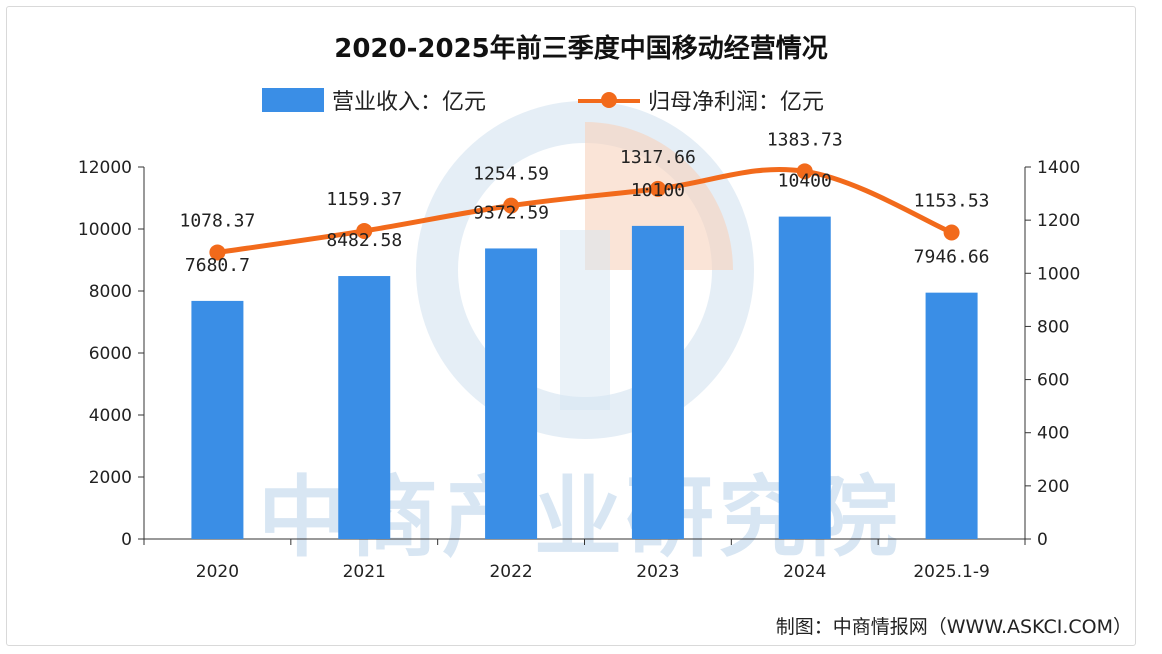  What do you see at coordinates (364, 199) in the screenshot?
I see `profit-data-label: 1159.37` at bounding box center [364, 199].